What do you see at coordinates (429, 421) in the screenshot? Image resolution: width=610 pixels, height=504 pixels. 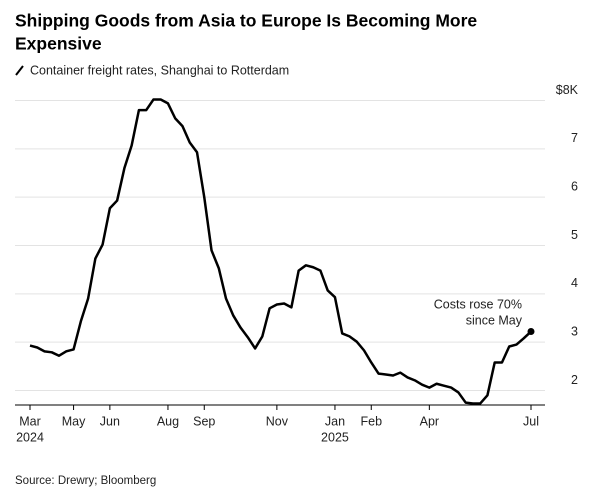 I see `x-tick-label: Apr` at bounding box center [429, 421].